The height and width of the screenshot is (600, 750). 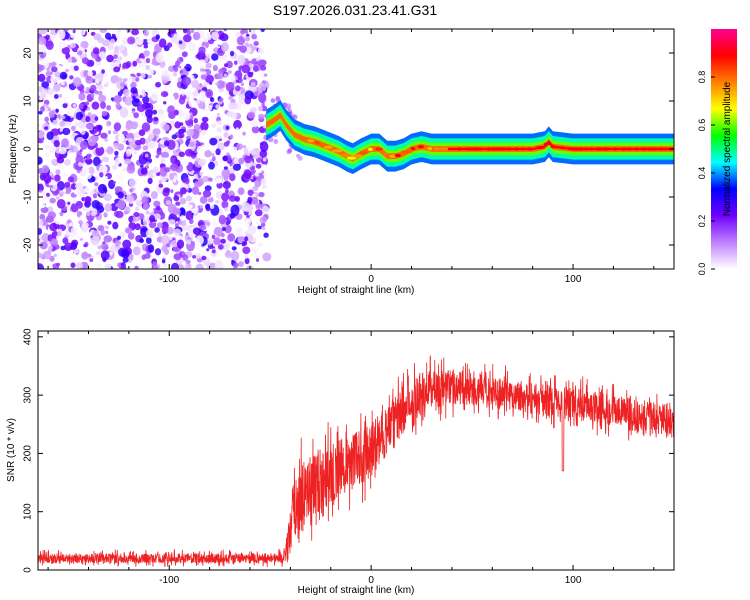 What do you see at coordinates (371, 580) in the screenshot?
I see `snr-x-tick-label: 0` at bounding box center [371, 580].